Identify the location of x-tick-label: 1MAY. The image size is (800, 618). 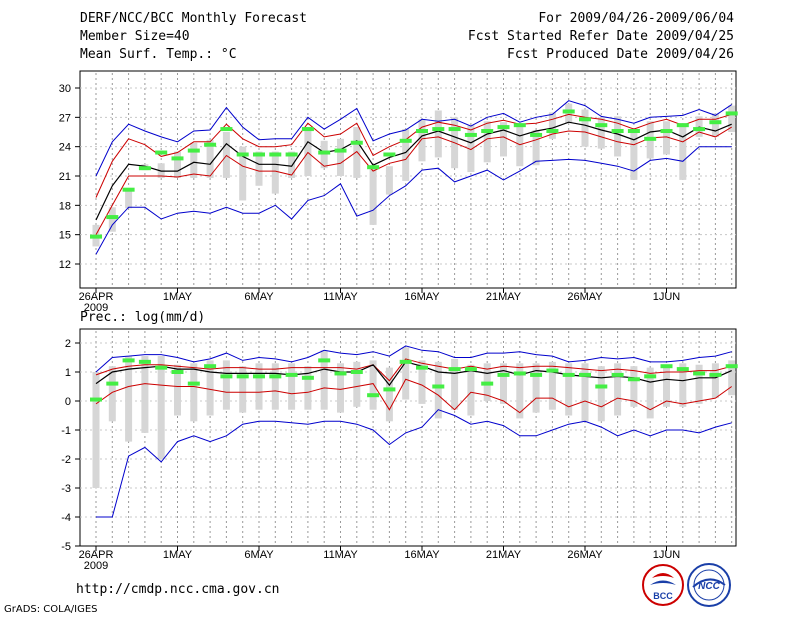
(178, 555).